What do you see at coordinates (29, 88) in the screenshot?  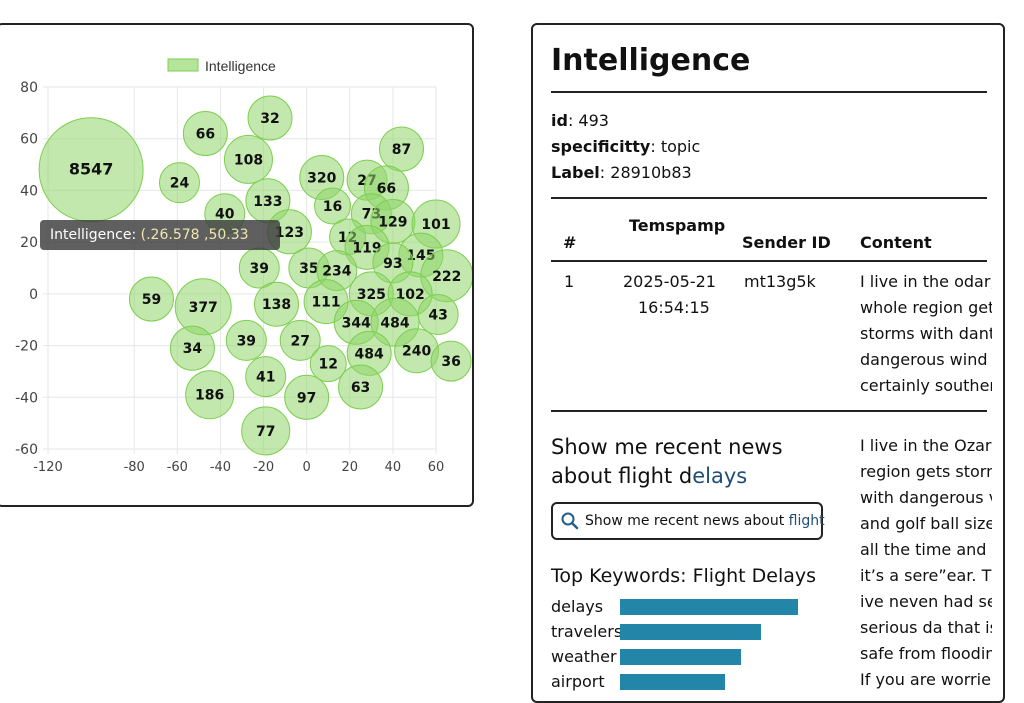 I see `y-tick-label: 80` at bounding box center [29, 88].